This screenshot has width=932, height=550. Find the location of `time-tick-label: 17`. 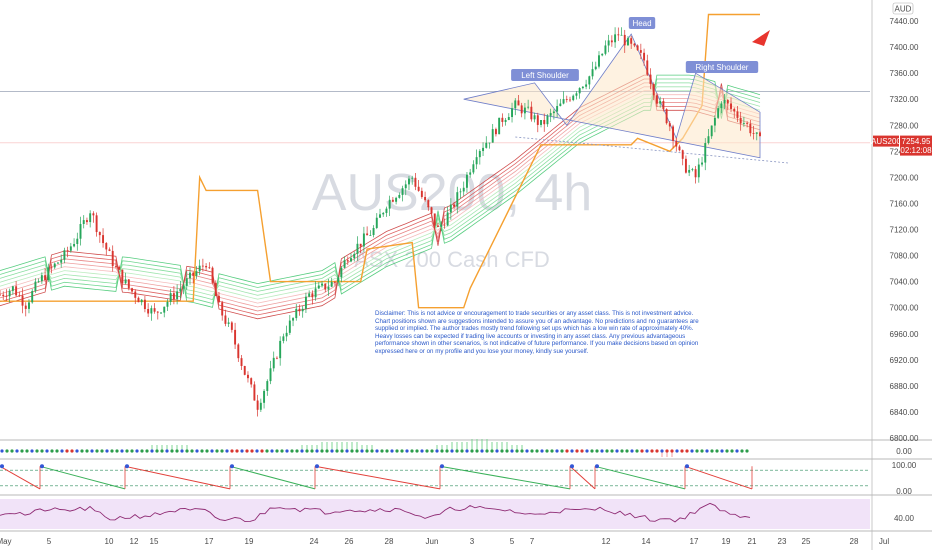

time-tick-label: 17 is located at coordinates (209, 541).